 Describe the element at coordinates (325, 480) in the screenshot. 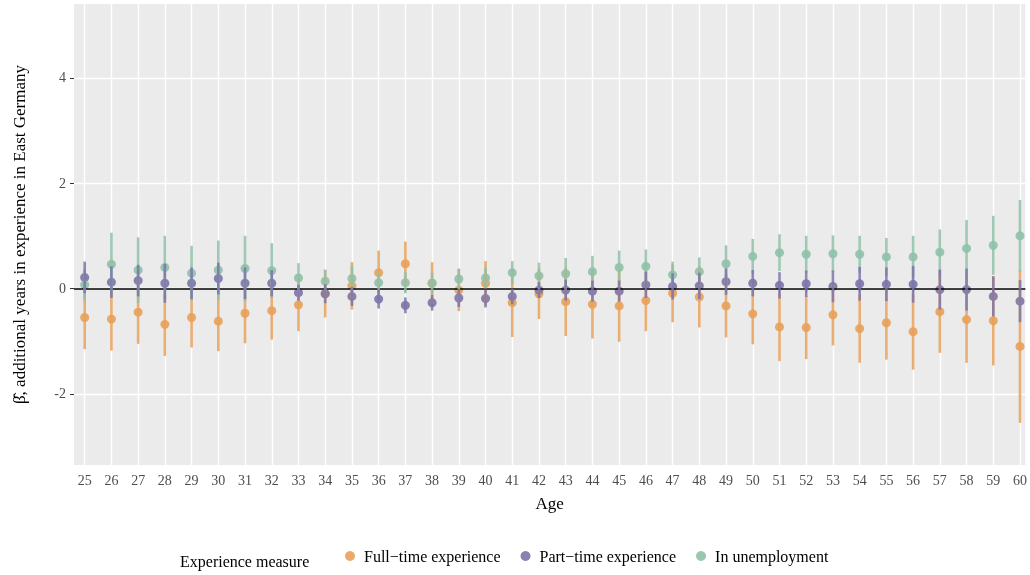

I see `x-tick-label: 34` at that location.